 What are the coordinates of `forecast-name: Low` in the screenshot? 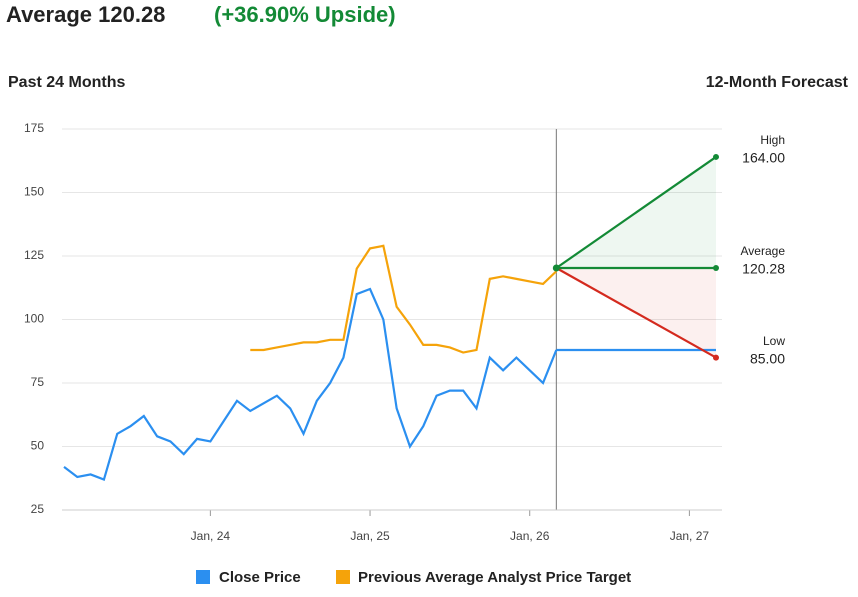 It's located at (774, 341).